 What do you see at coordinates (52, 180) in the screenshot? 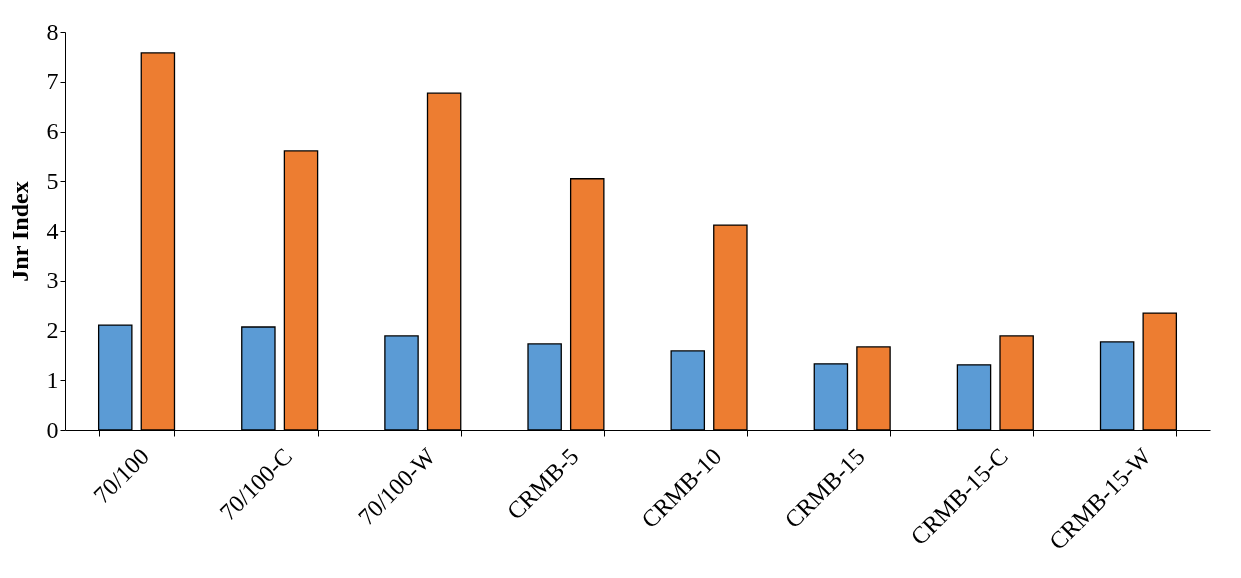
I see `y-tick-label: 5` at bounding box center [52, 180].